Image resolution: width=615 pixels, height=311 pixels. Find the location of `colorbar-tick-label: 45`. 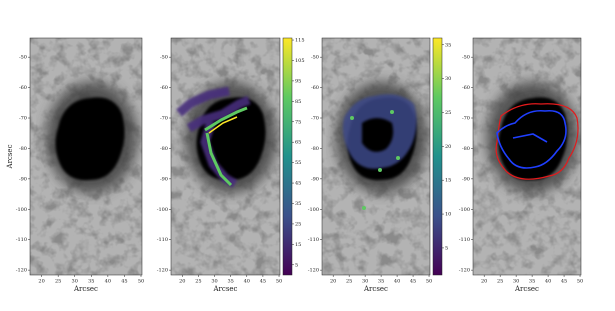

colorbar-tick-label: 45 is located at coordinates (298, 184).